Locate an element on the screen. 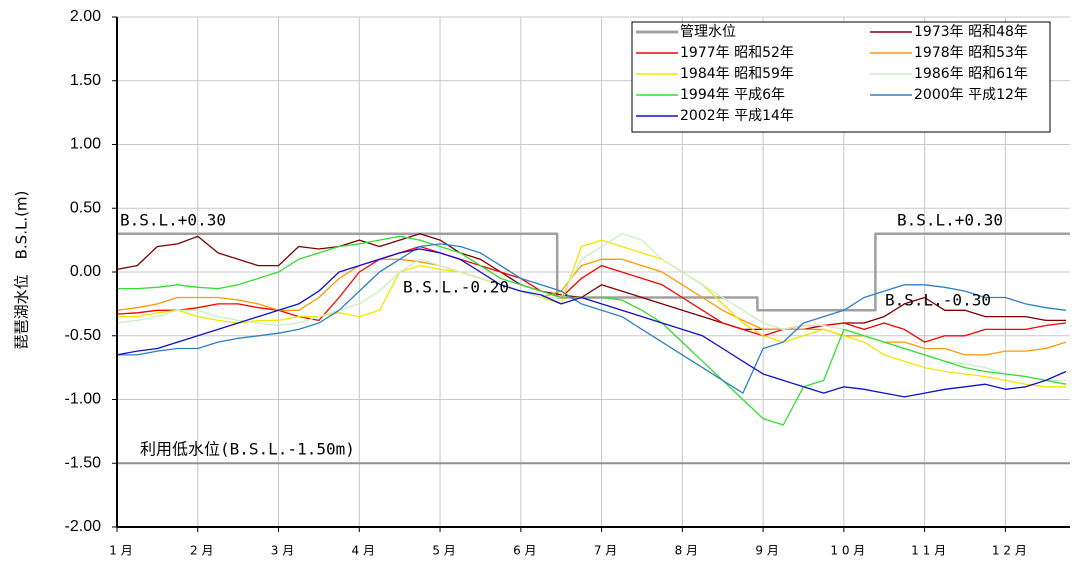 Image resolution: width=1072 pixels, height=568 pixels. y-tick-label: -2.00 is located at coordinates (83, 526).